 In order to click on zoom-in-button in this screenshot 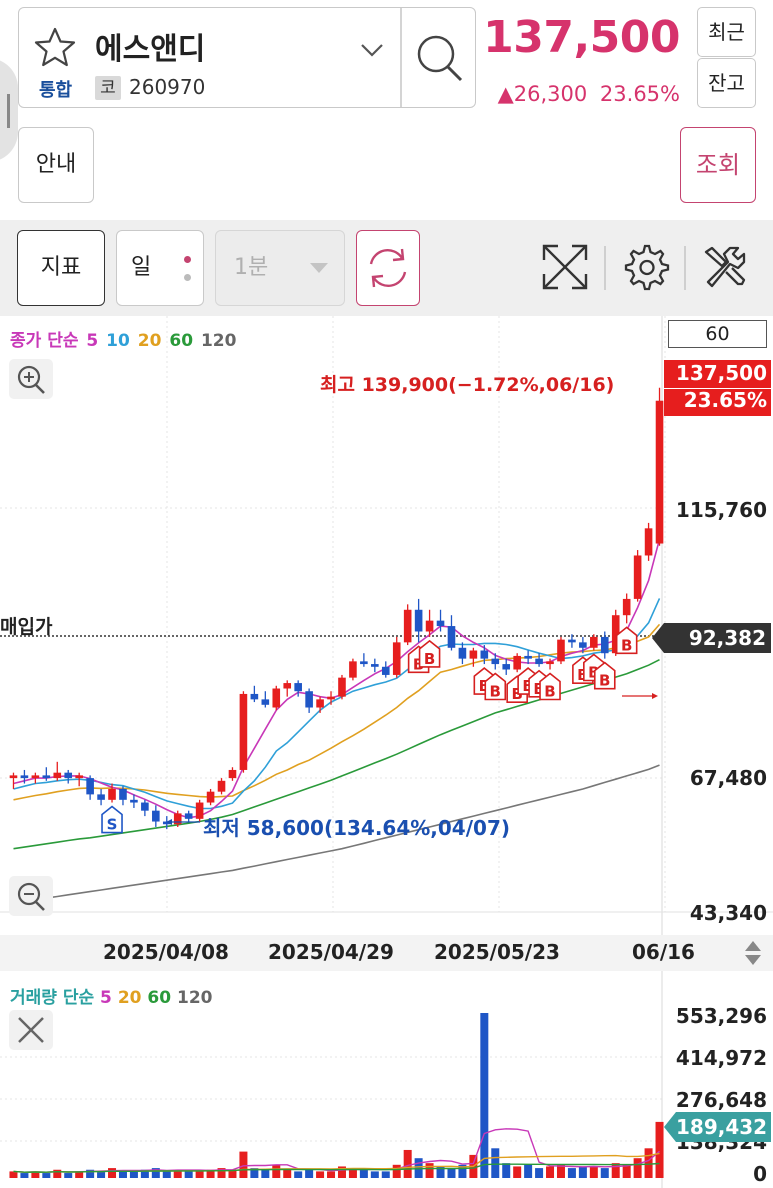, I will do `click(31, 379)`.